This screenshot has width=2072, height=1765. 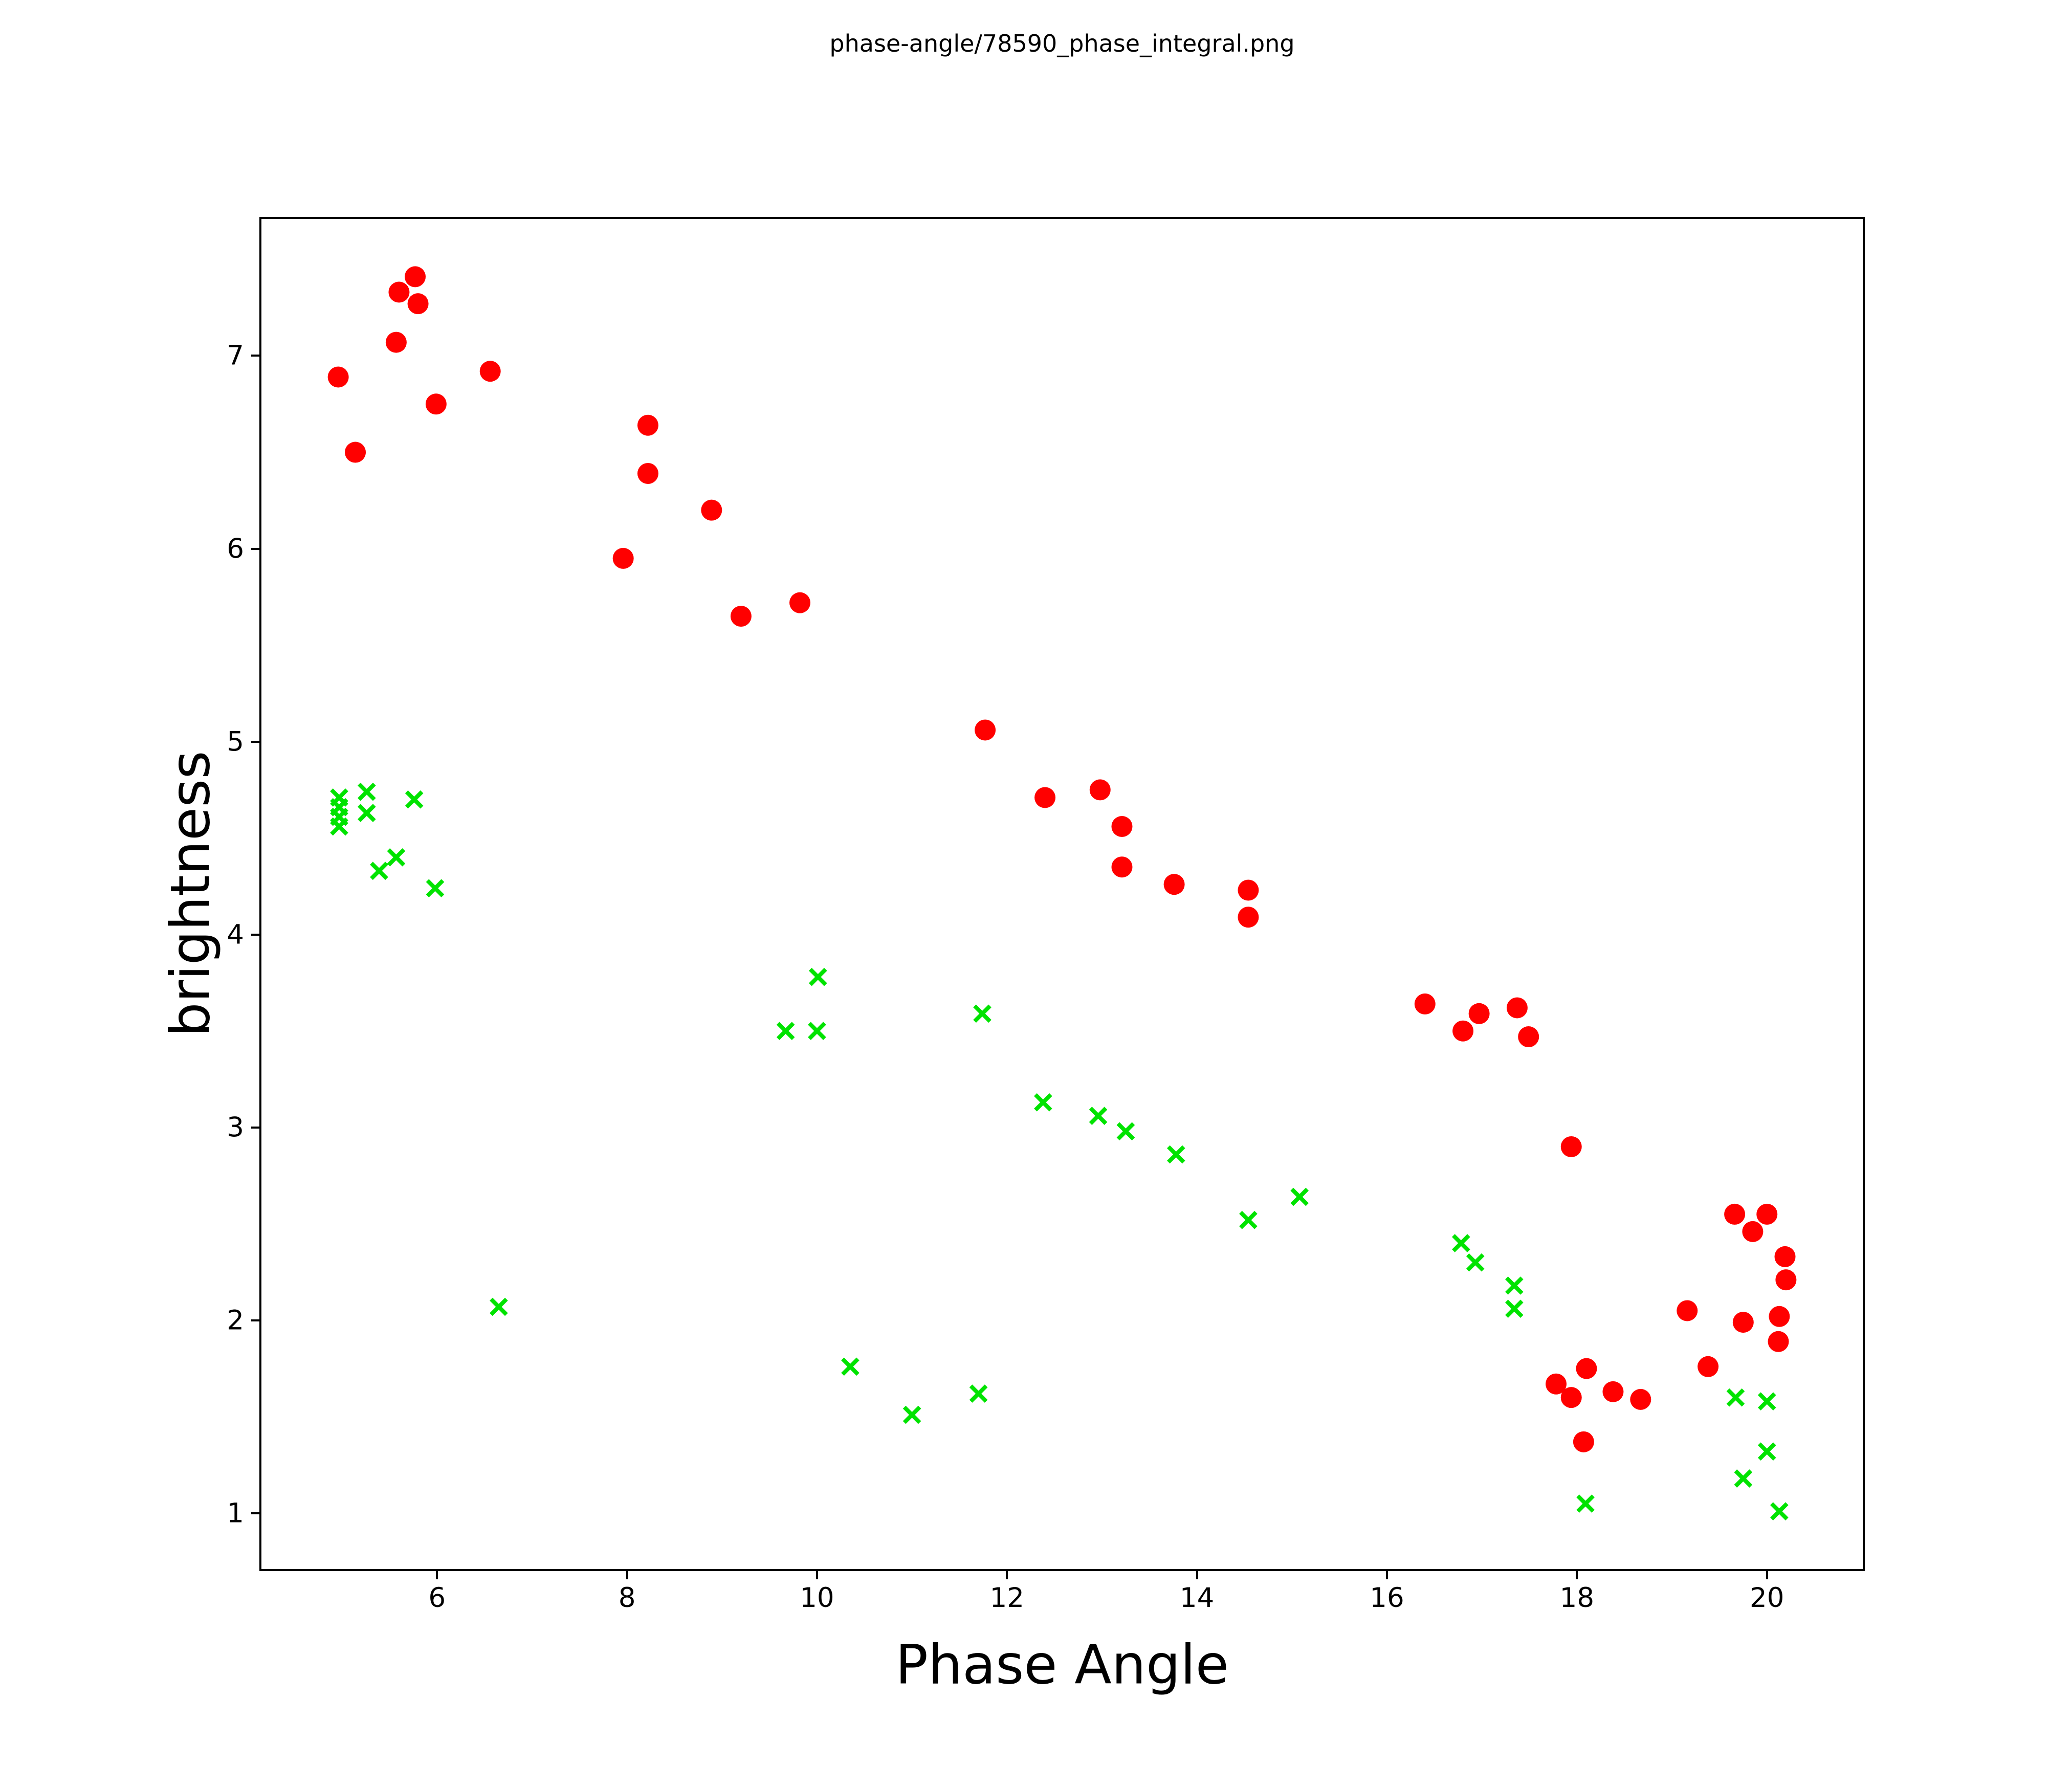 What do you see at coordinates (1387, 1598) in the screenshot?
I see `x-tick-label: 16` at bounding box center [1387, 1598].